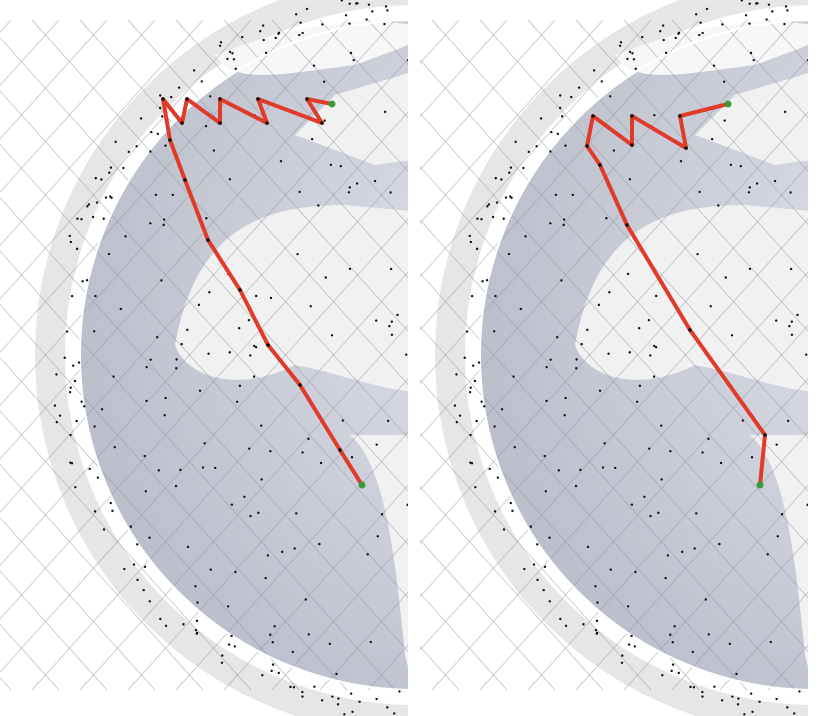 Image resolution: width=828 pixels, height=716 pixels. I want to click on south-america-landmass, so click(379, 551).